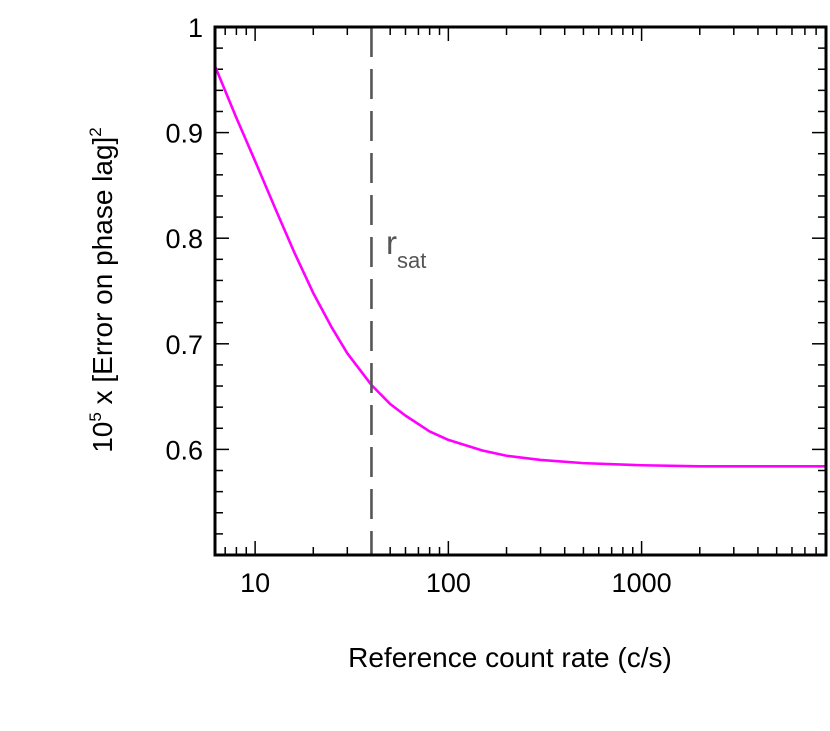  Describe the element at coordinates (102, 274) in the screenshot. I see `y-axis-title-main: x [Error on phase lag]` at that location.